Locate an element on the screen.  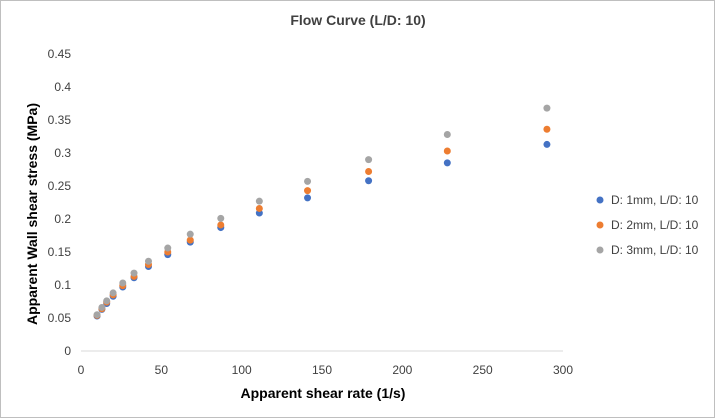
y-tick-label: 0.25 is located at coordinates (60, 186).